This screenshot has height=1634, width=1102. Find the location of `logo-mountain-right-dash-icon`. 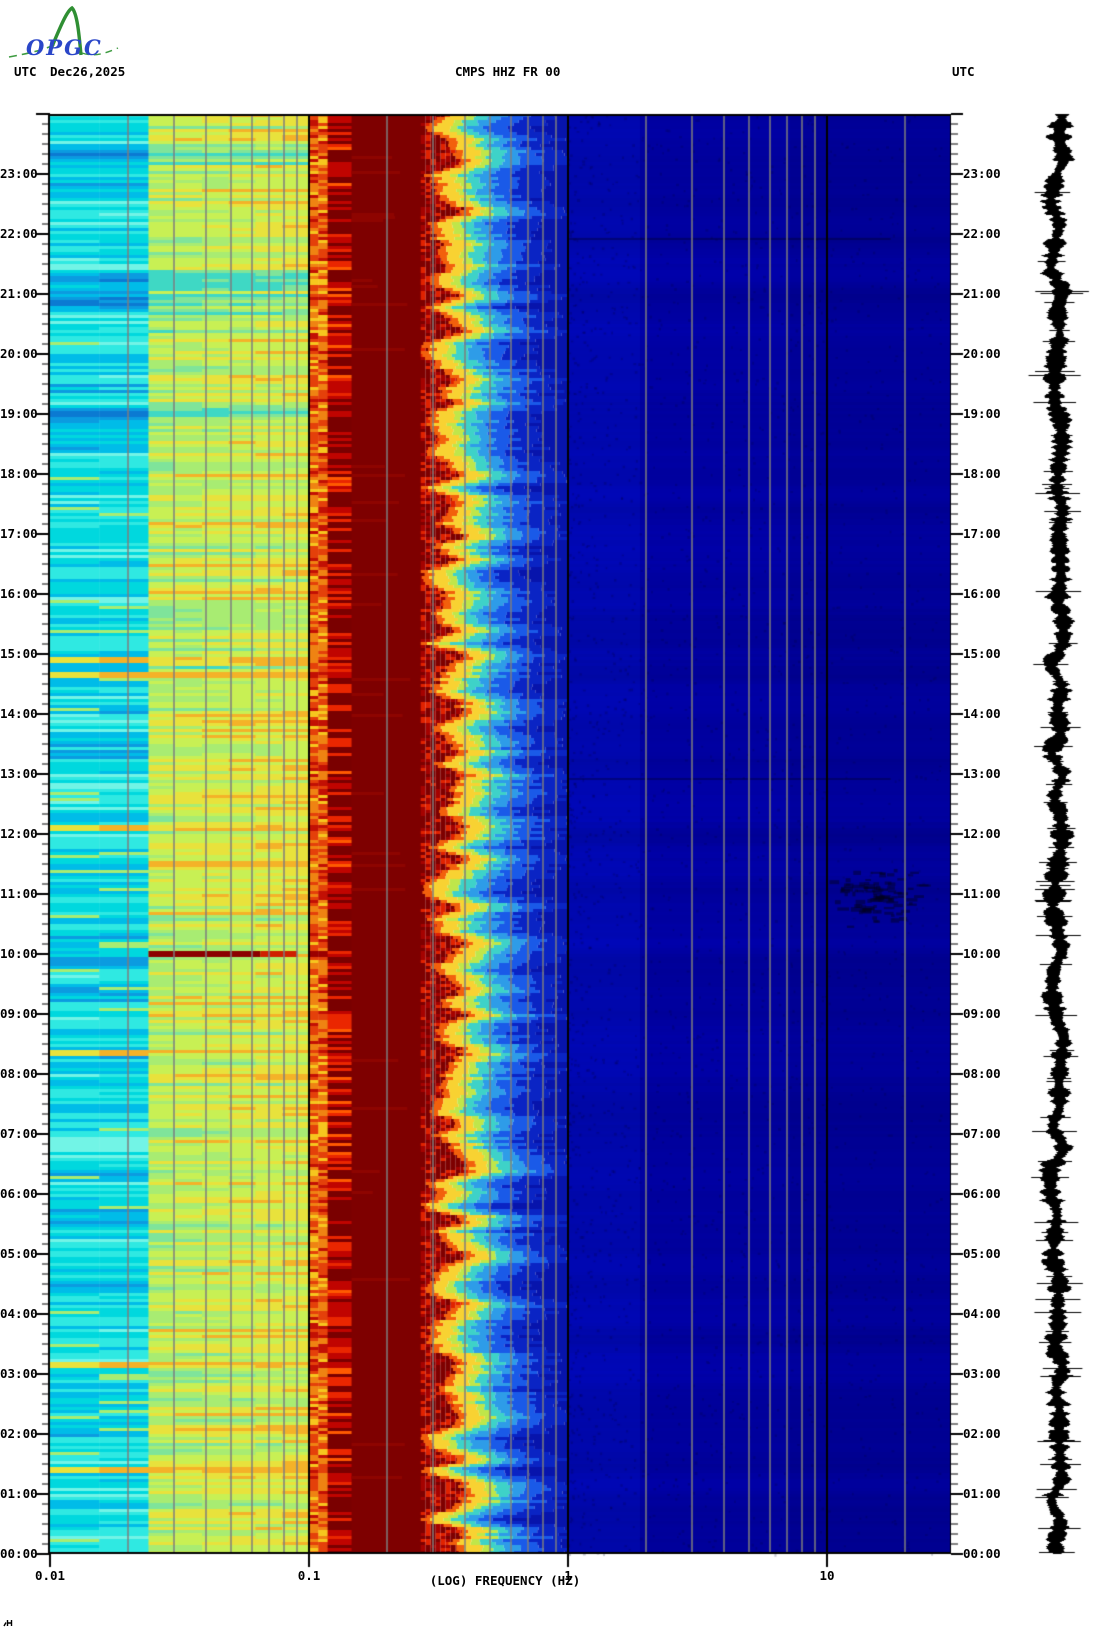

logo-mountain-right-dash-icon is located at coordinates (100, 51).